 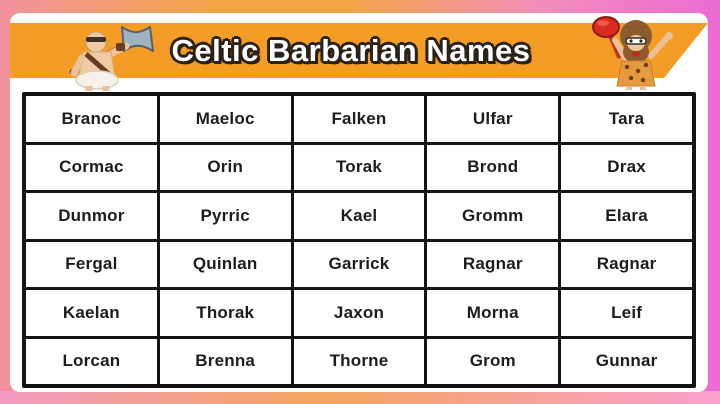 What do you see at coordinates (359, 361) in the screenshot?
I see `name-cell: Thorne` at bounding box center [359, 361].